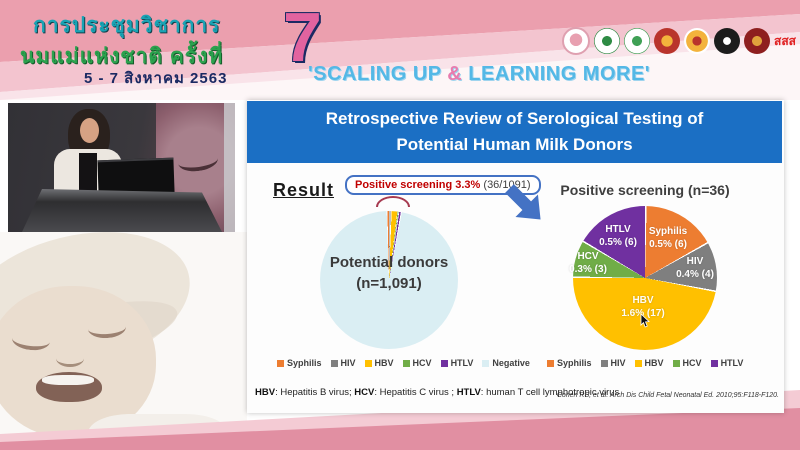  Describe the element at coordinates (136, 176) in the screenshot. I see `laptop` at that location.